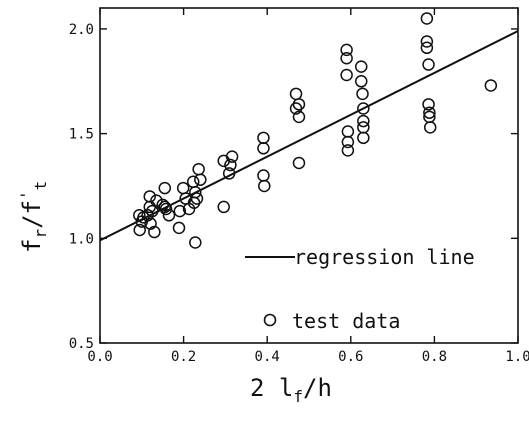 The width and height of the screenshot is (529, 430). Describe the element at coordinates (270, 320) in the screenshot. I see `legend-marker-sample` at that location.